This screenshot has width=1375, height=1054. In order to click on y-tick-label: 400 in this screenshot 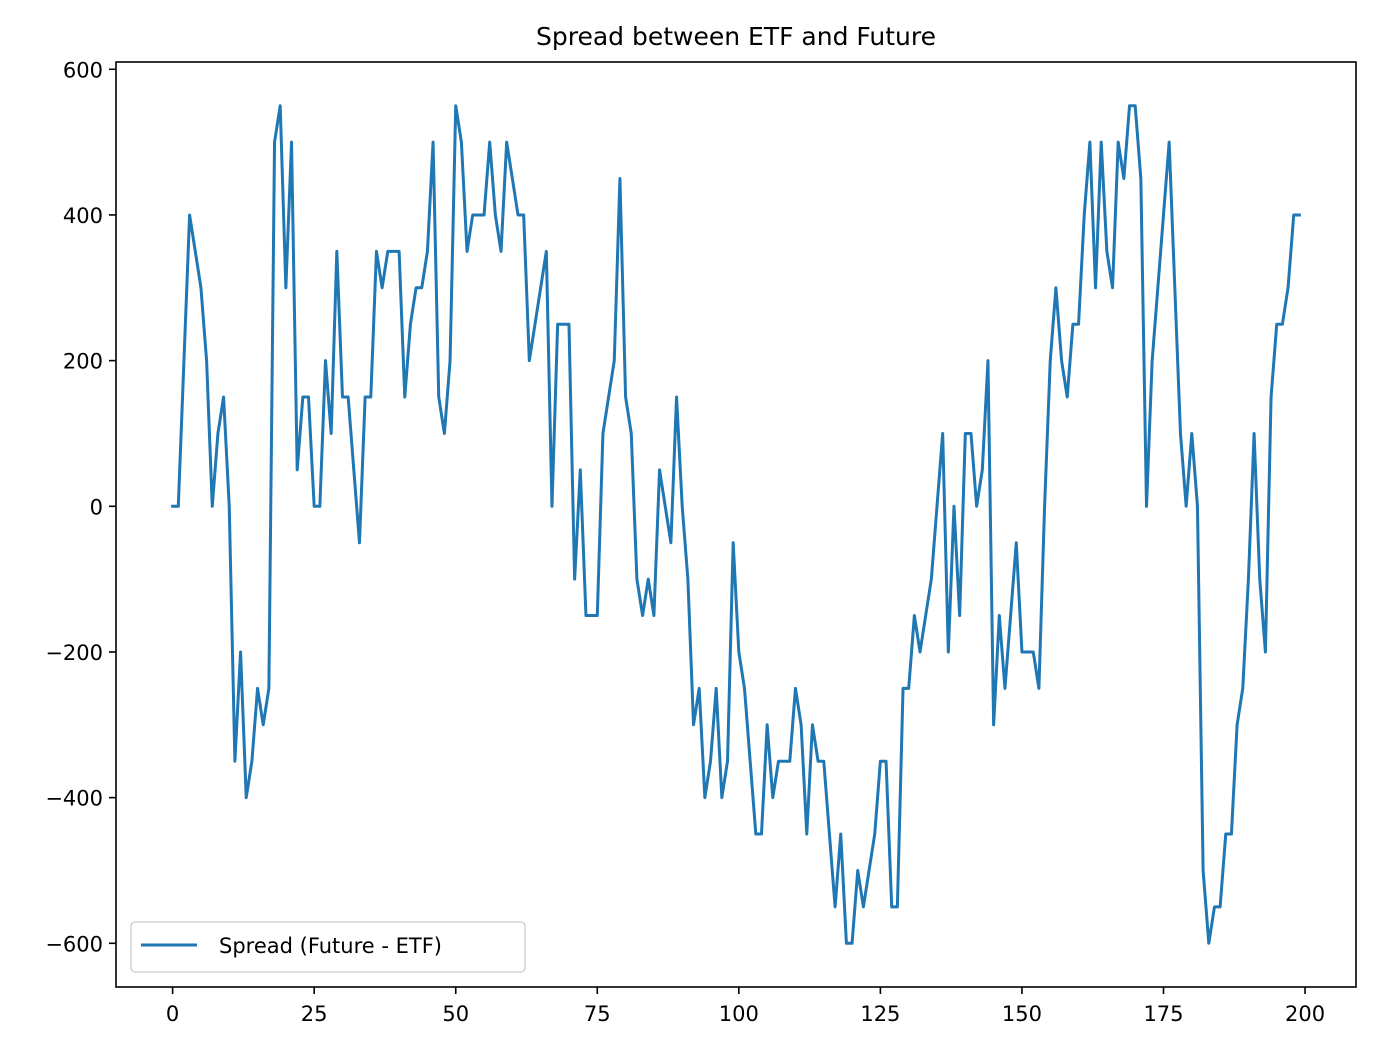, I will do `click(83, 216)`.